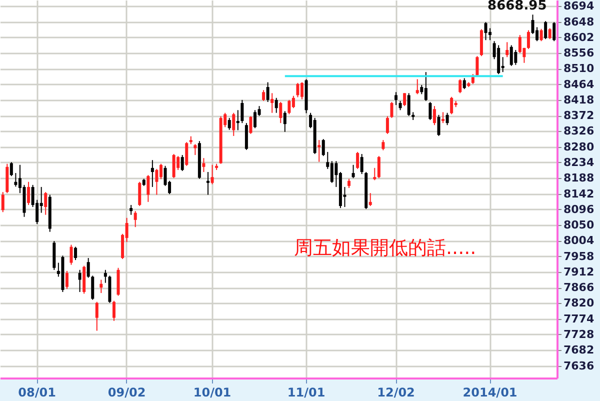  Describe the element at coordinates (396, 393) in the screenshot. I see `x-tick-label: 12/02` at that location.